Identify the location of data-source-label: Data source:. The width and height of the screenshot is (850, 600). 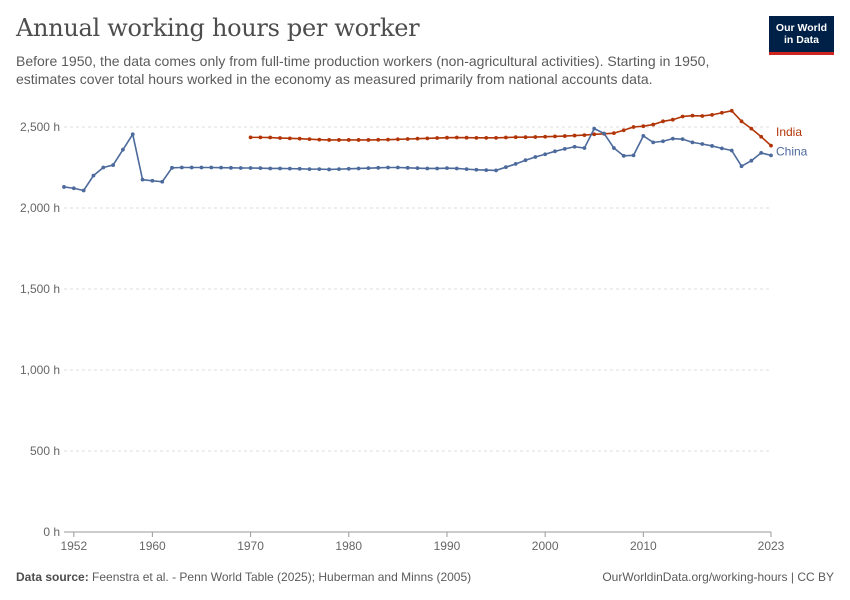
(52, 577).